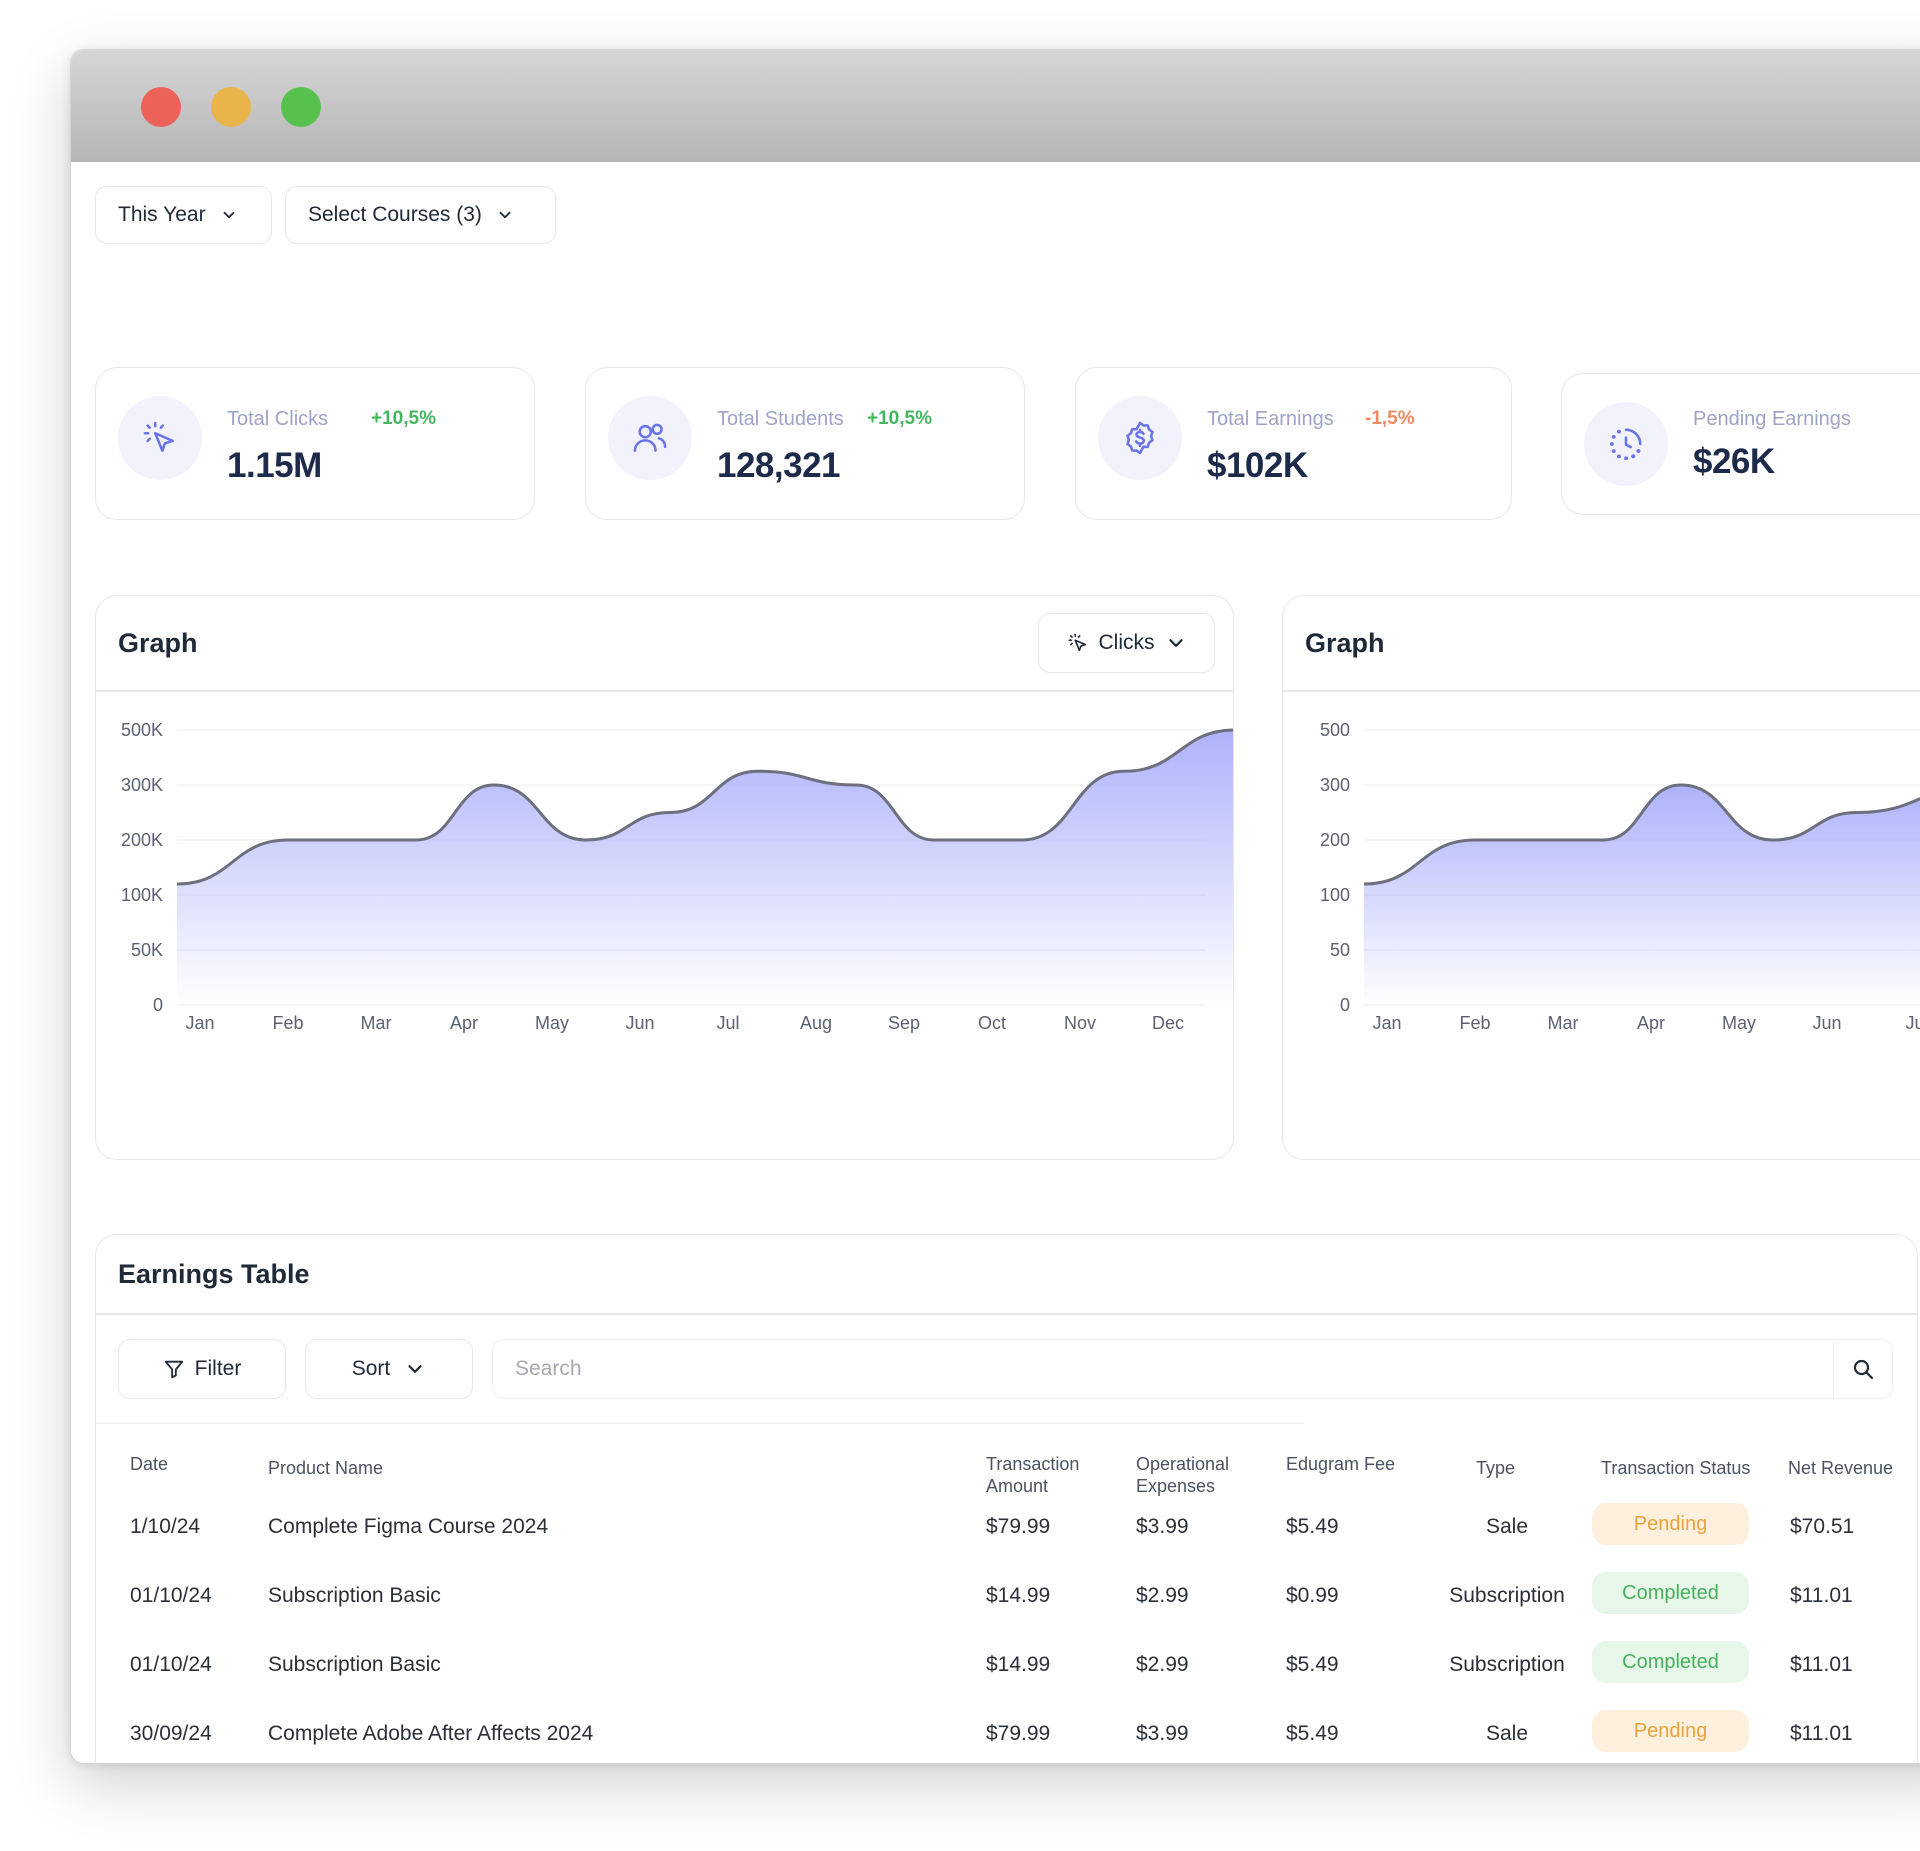 The image size is (1920, 1851). What do you see at coordinates (395, 214) in the screenshot?
I see `courses-dropdown-label: Select Courses (3)` at bounding box center [395, 214].